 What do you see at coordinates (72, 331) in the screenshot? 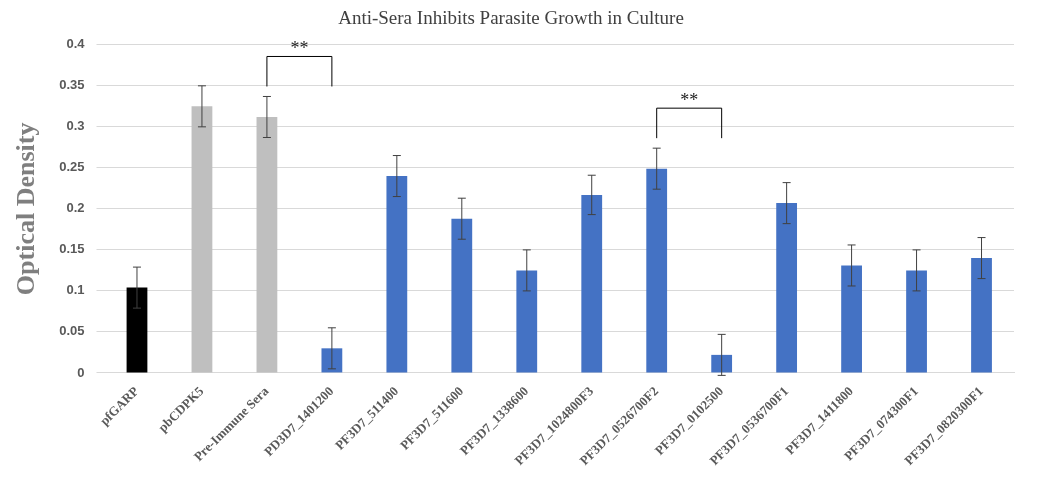
I see `y-tick-label: 0.05` at bounding box center [72, 331].